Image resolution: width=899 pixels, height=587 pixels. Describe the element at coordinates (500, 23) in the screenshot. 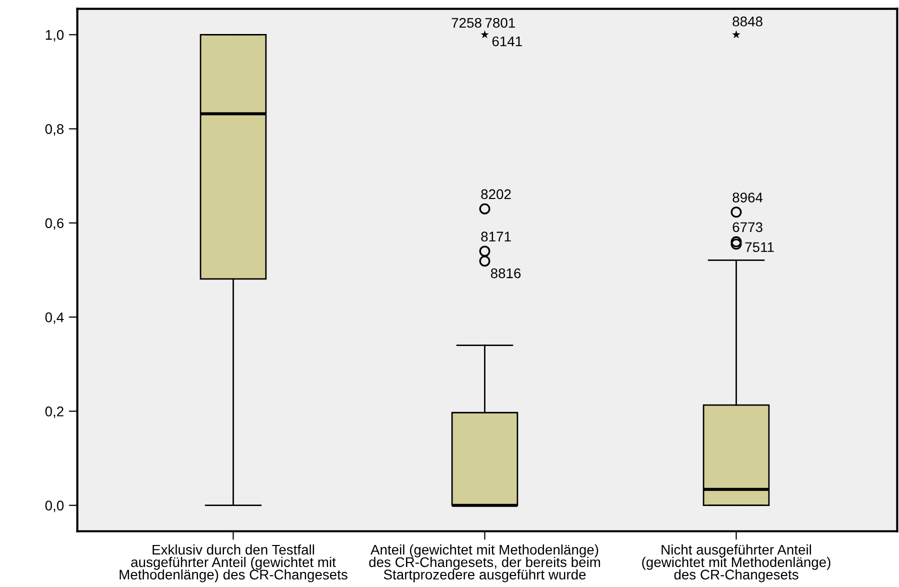

I see `annotation: 7801` at that location.